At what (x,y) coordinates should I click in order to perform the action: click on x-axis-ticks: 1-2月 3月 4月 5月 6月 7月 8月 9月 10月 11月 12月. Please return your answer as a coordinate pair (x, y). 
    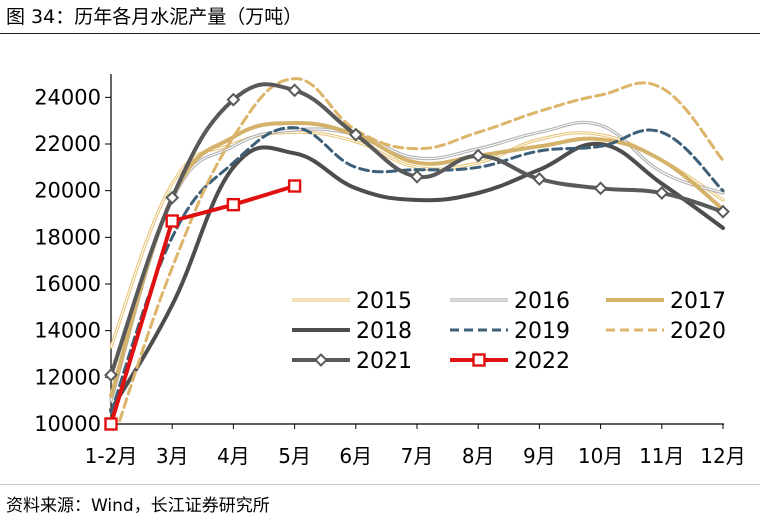
    Looking at the image, I should click on (415, 446).